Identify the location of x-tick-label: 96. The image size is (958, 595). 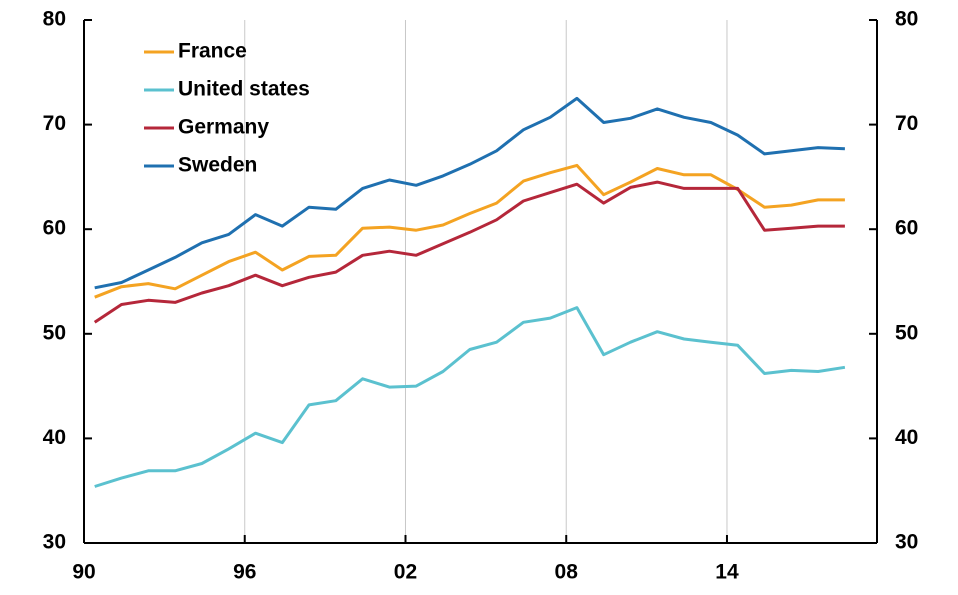
(244, 572).